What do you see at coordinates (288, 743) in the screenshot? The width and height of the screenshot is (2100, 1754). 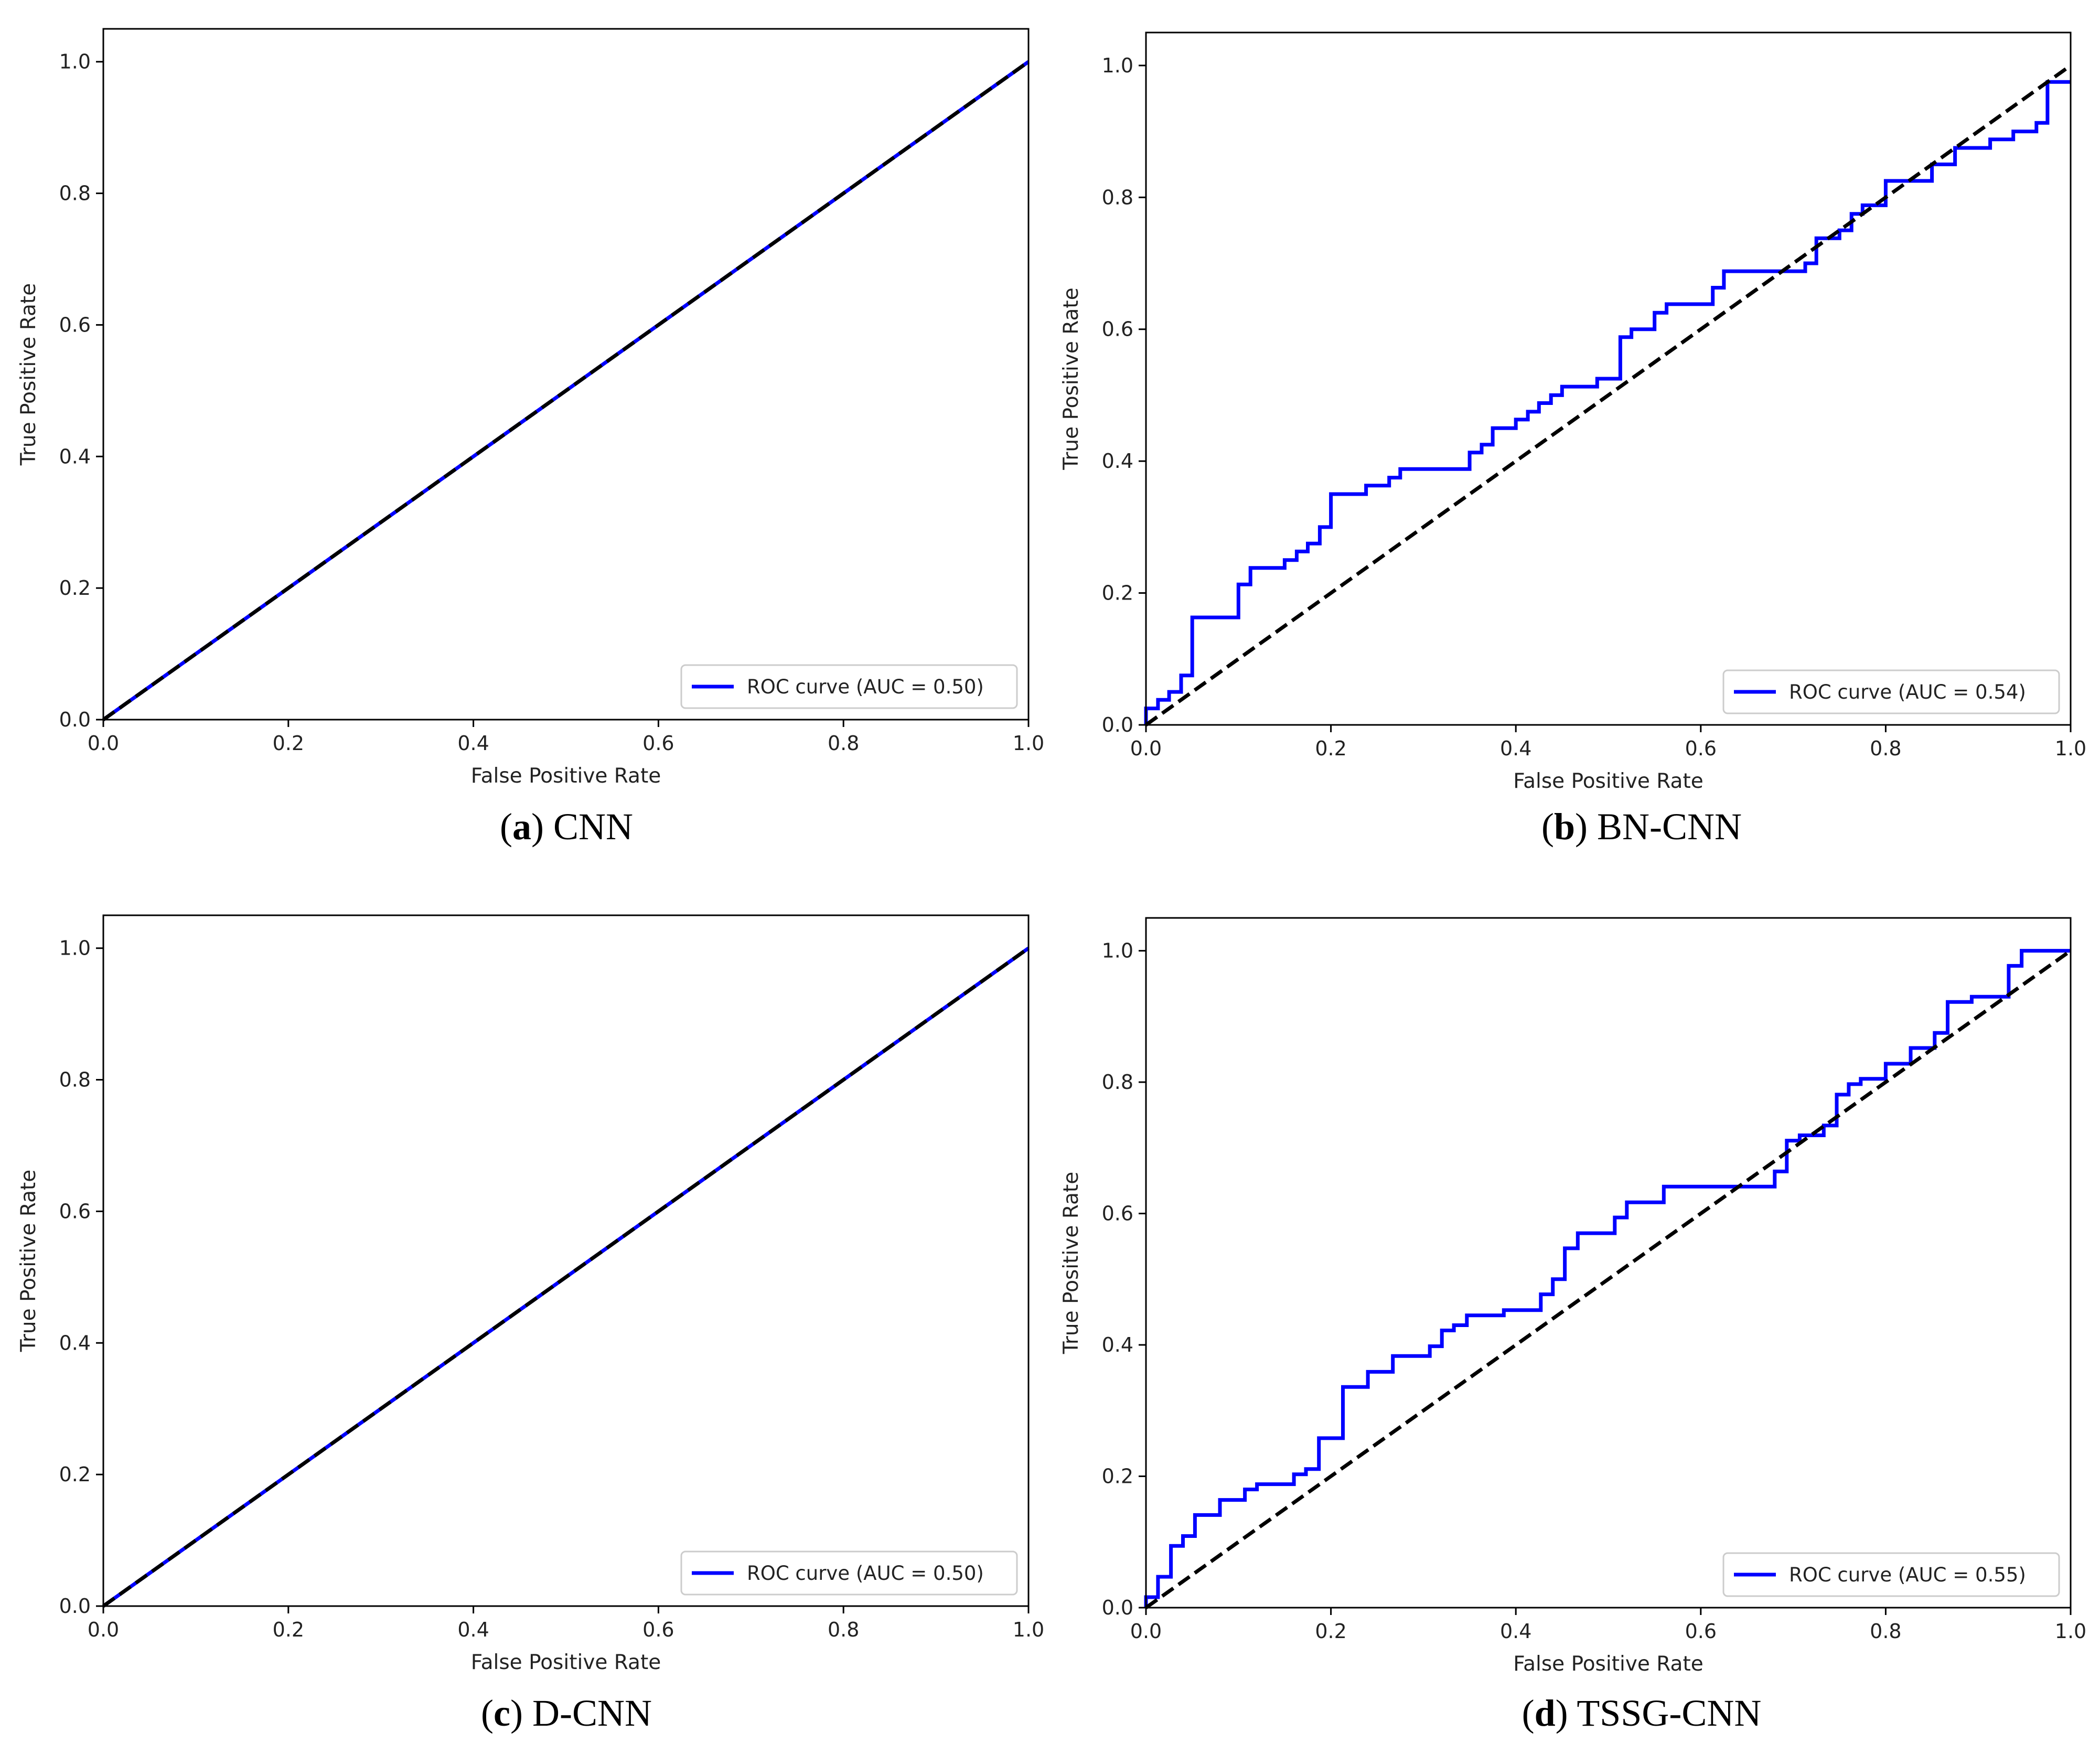 I see `panel-a-xtick-label: 0.2` at bounding box center [288, 743].